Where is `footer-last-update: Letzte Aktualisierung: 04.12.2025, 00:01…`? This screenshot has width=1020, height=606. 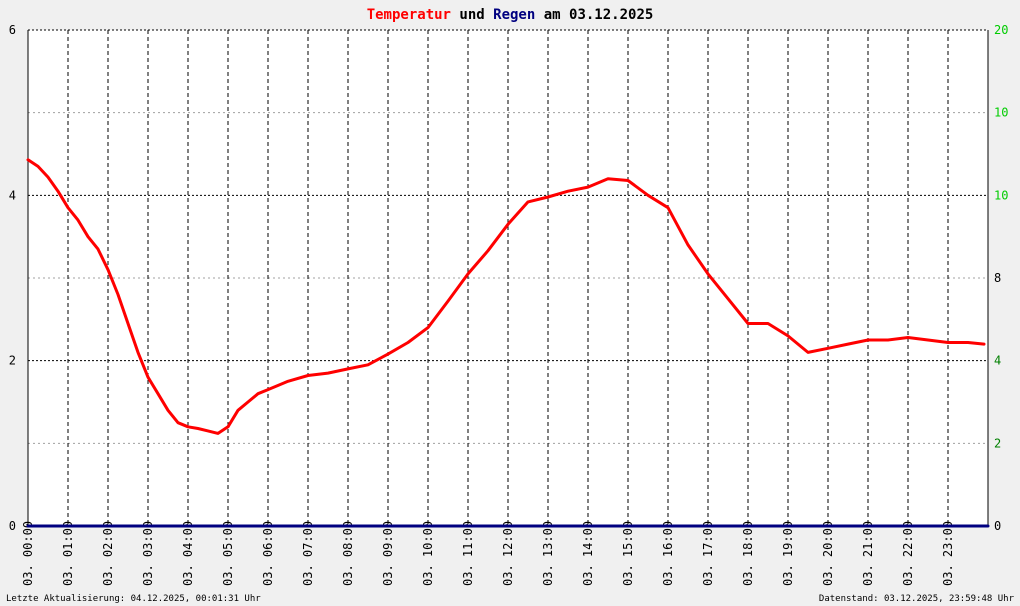 footer-last-update: Letzte Aktualisierung: 04.12.2025, 00:01… is located at coordinates (133, 599).